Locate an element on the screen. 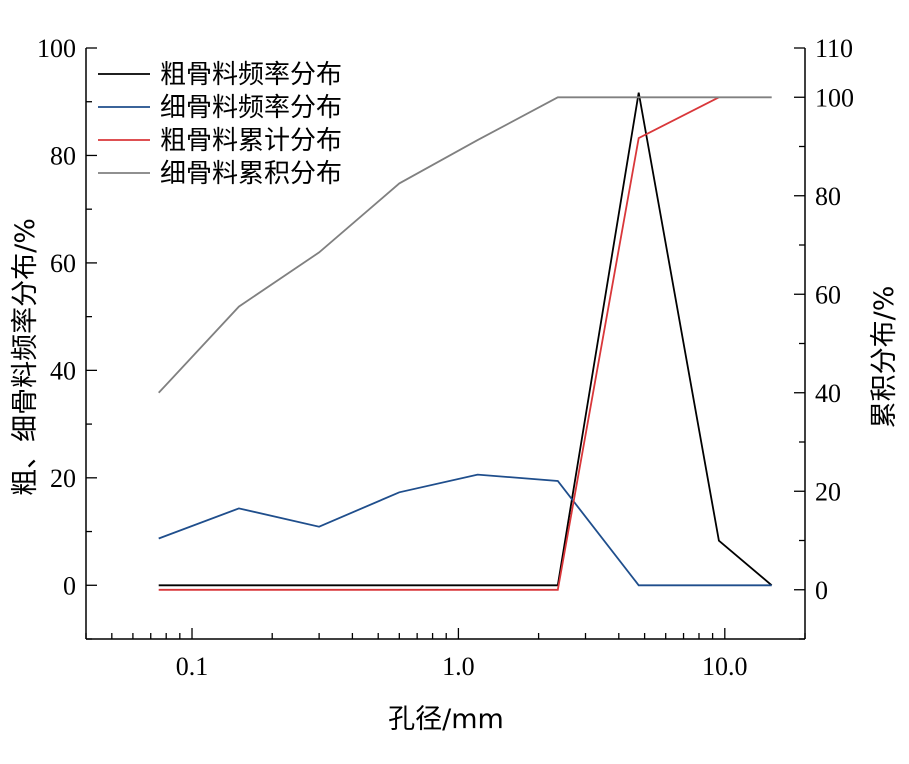 The image size is (909, 764). x-axis-title: 孔径/mm is located at coordinates (446, 719).